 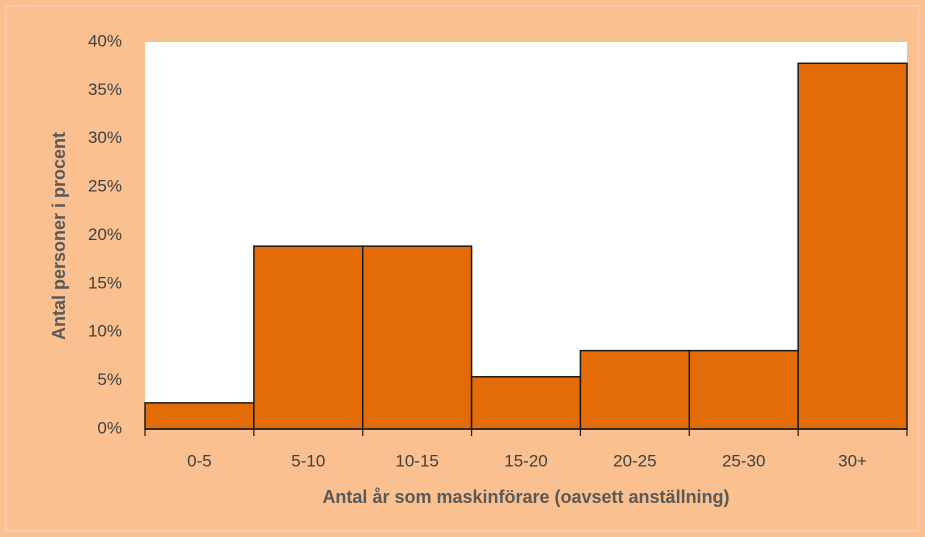 What do you see at coordinates (105, 234) in the screenshot?
I see `y-tick-label: 20%` at bounding box center [105, 234].